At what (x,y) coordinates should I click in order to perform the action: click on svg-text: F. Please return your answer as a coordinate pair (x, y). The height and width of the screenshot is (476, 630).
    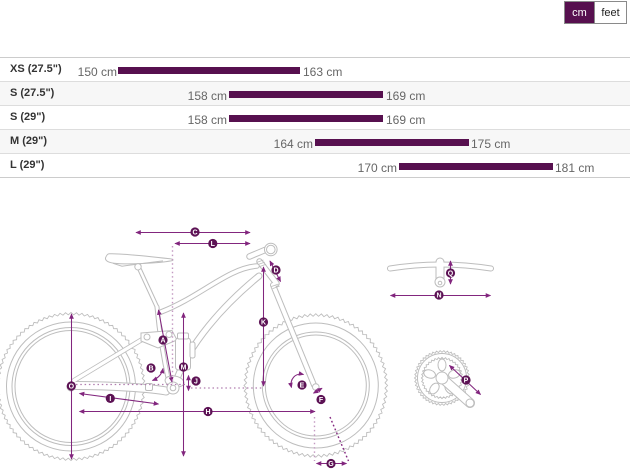
    Looking at the image, I should click on (321, 400).